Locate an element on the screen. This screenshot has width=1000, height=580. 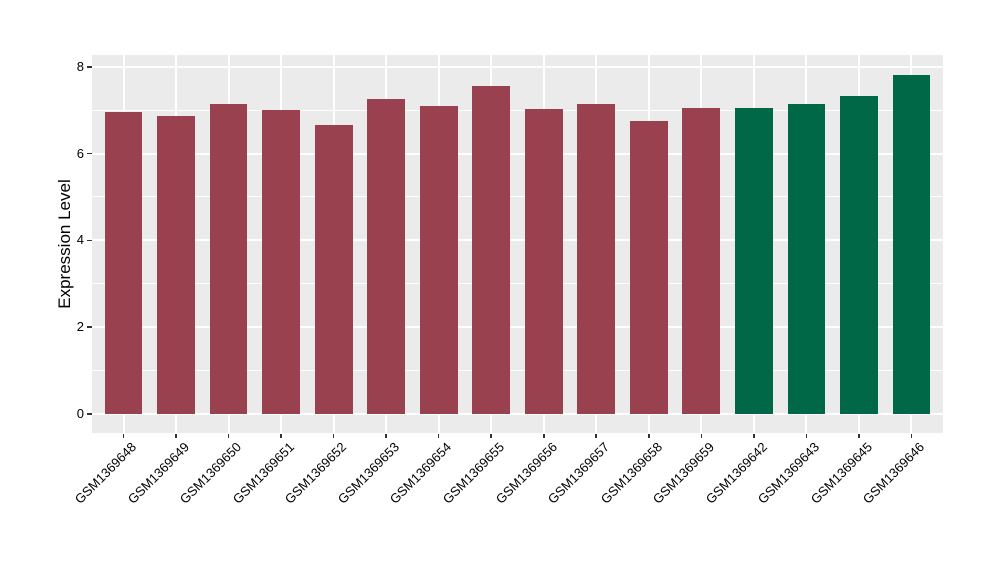
bar-GSM1369658 is located at coordinates (648, 267).